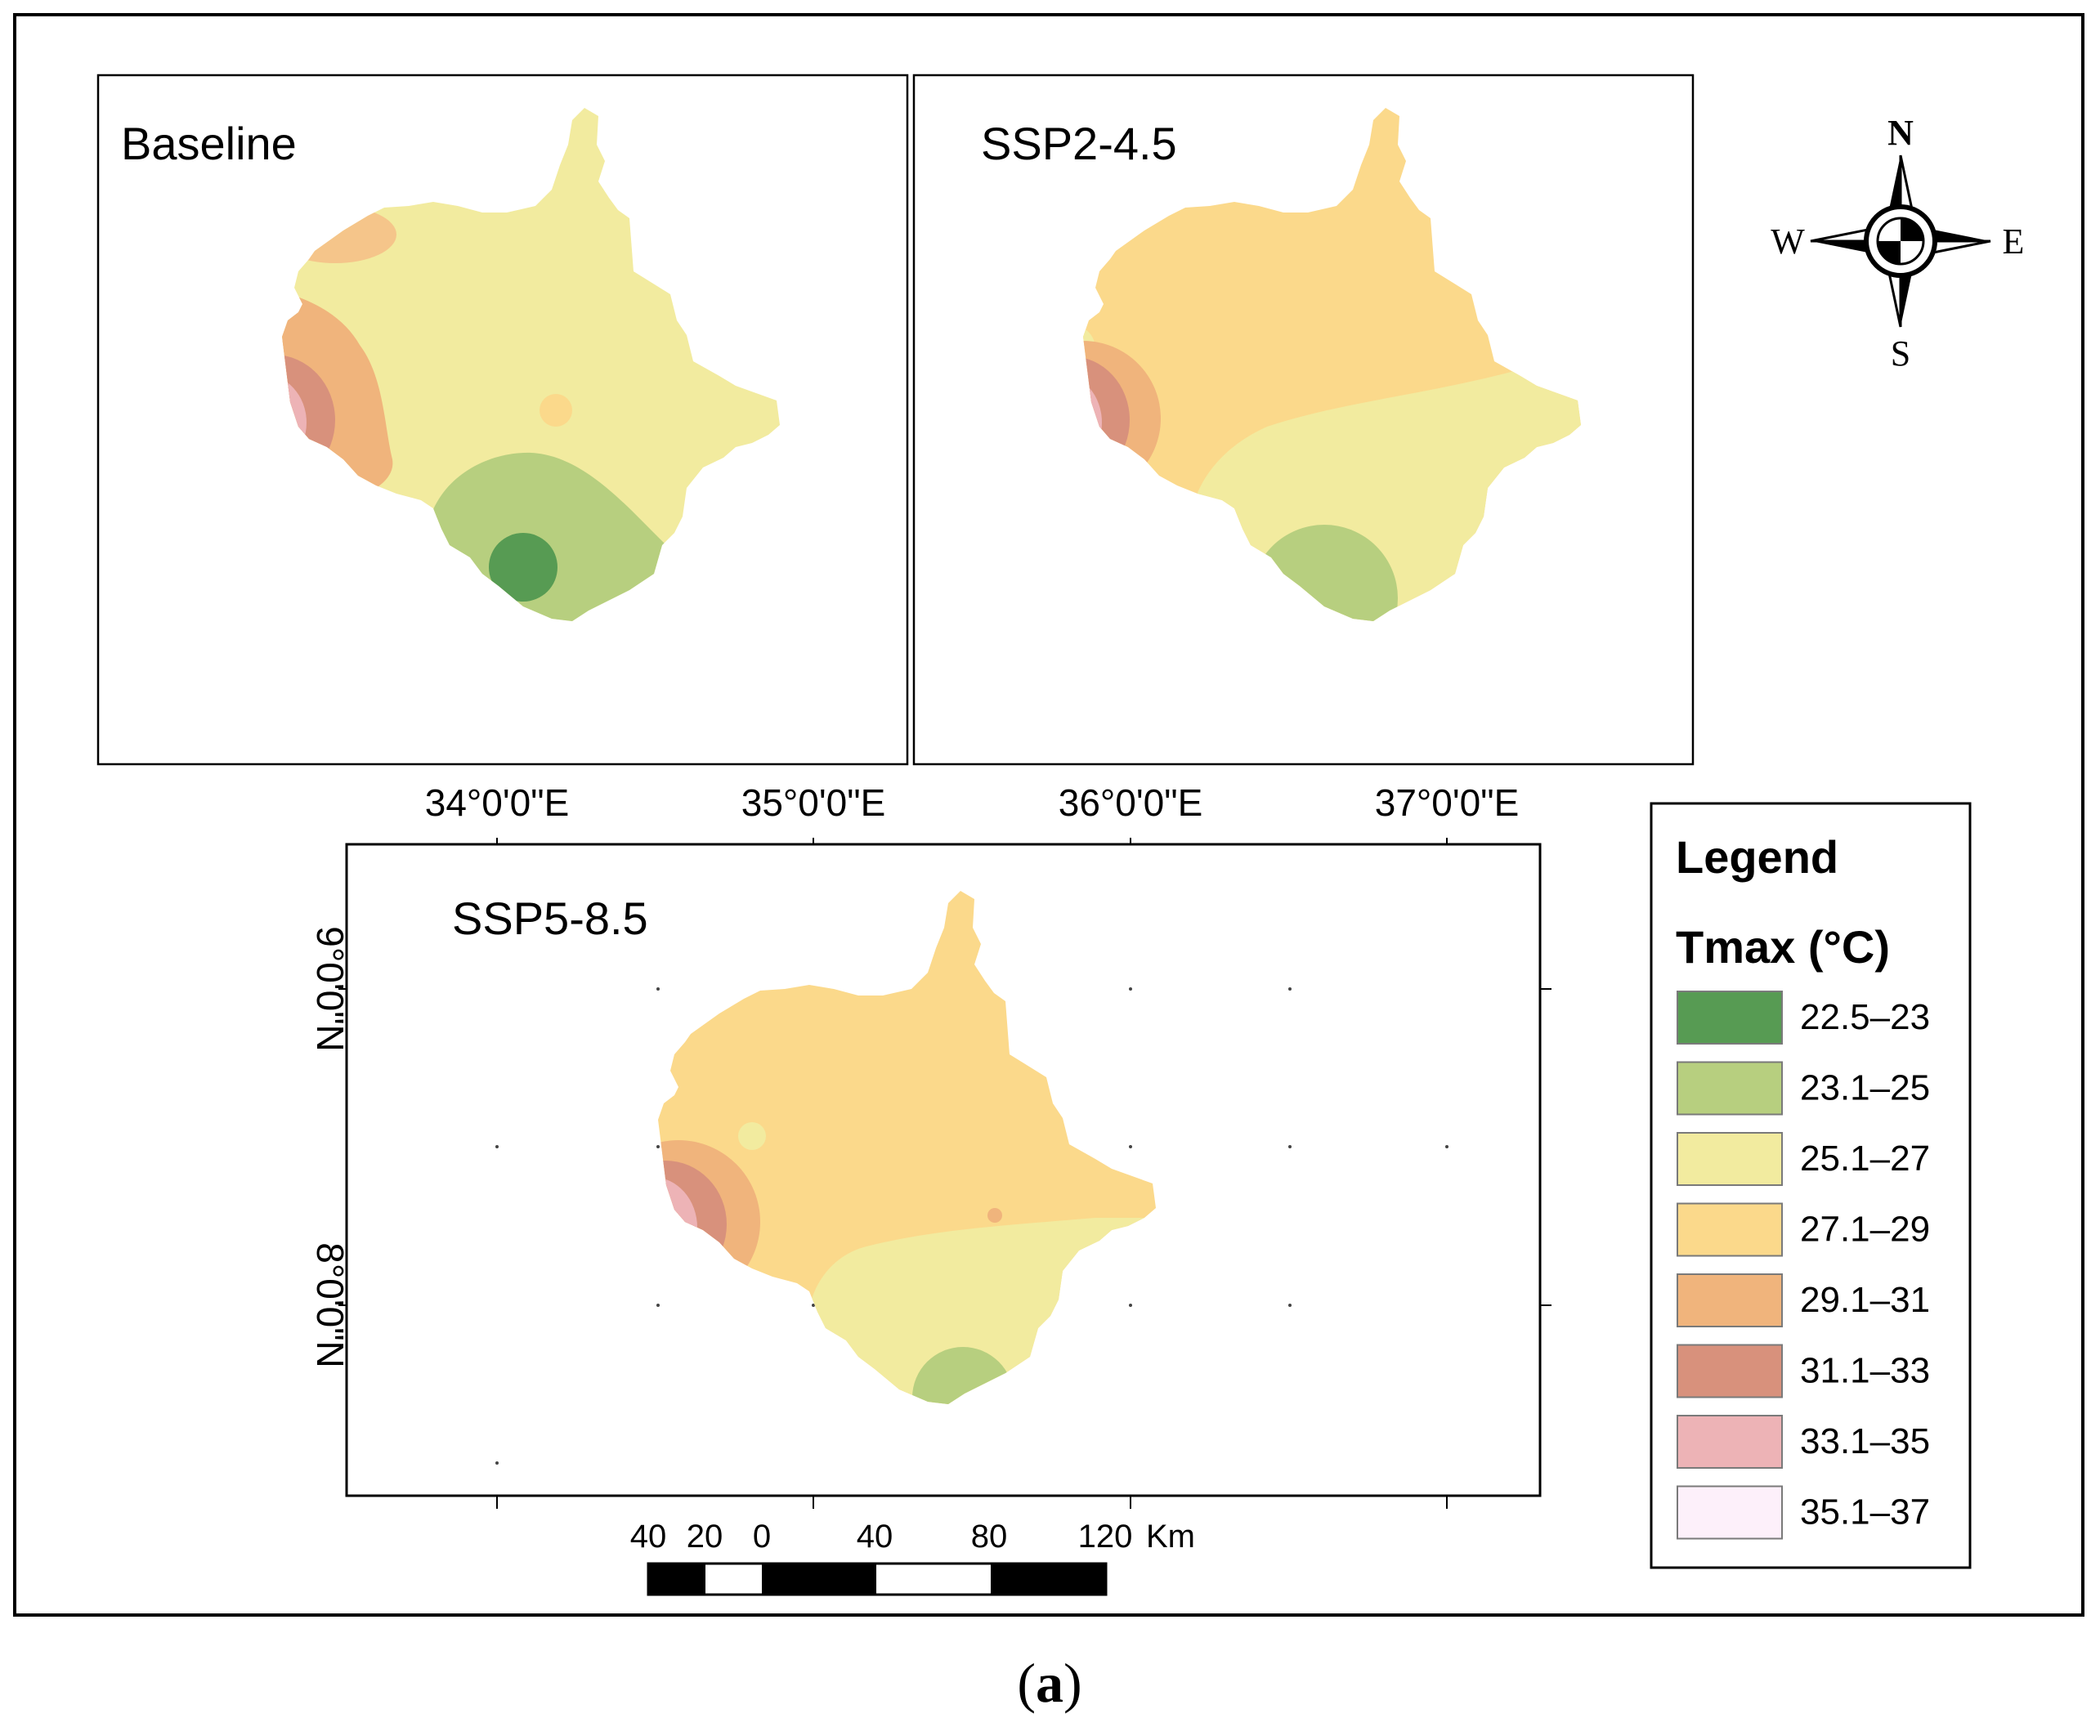  Describe the element at coordinates (1865, 1159) in the screenshot. I see `legend-label: 25.1–27` at that location.